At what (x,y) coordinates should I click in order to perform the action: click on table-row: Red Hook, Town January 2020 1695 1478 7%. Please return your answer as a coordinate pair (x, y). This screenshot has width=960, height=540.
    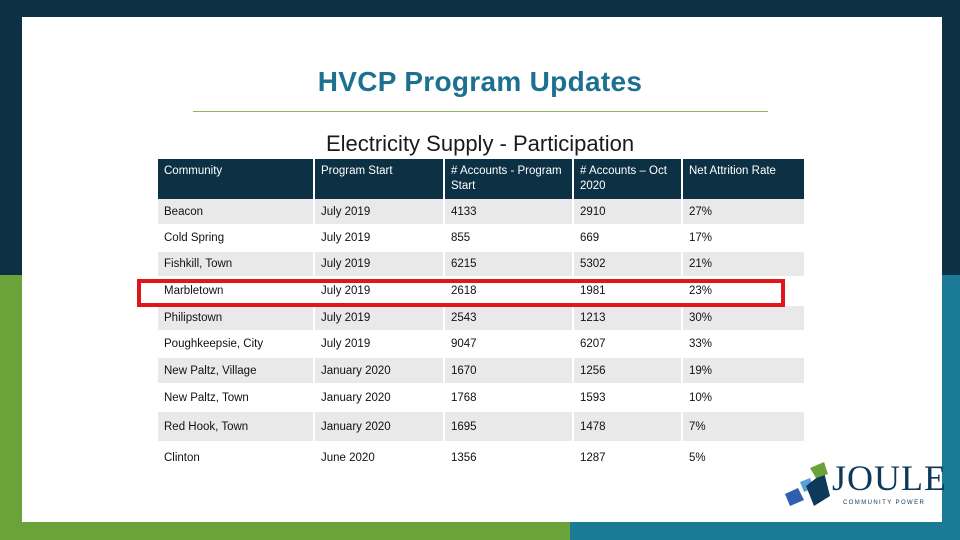
    Looking at the image, I should click on (482, 427).